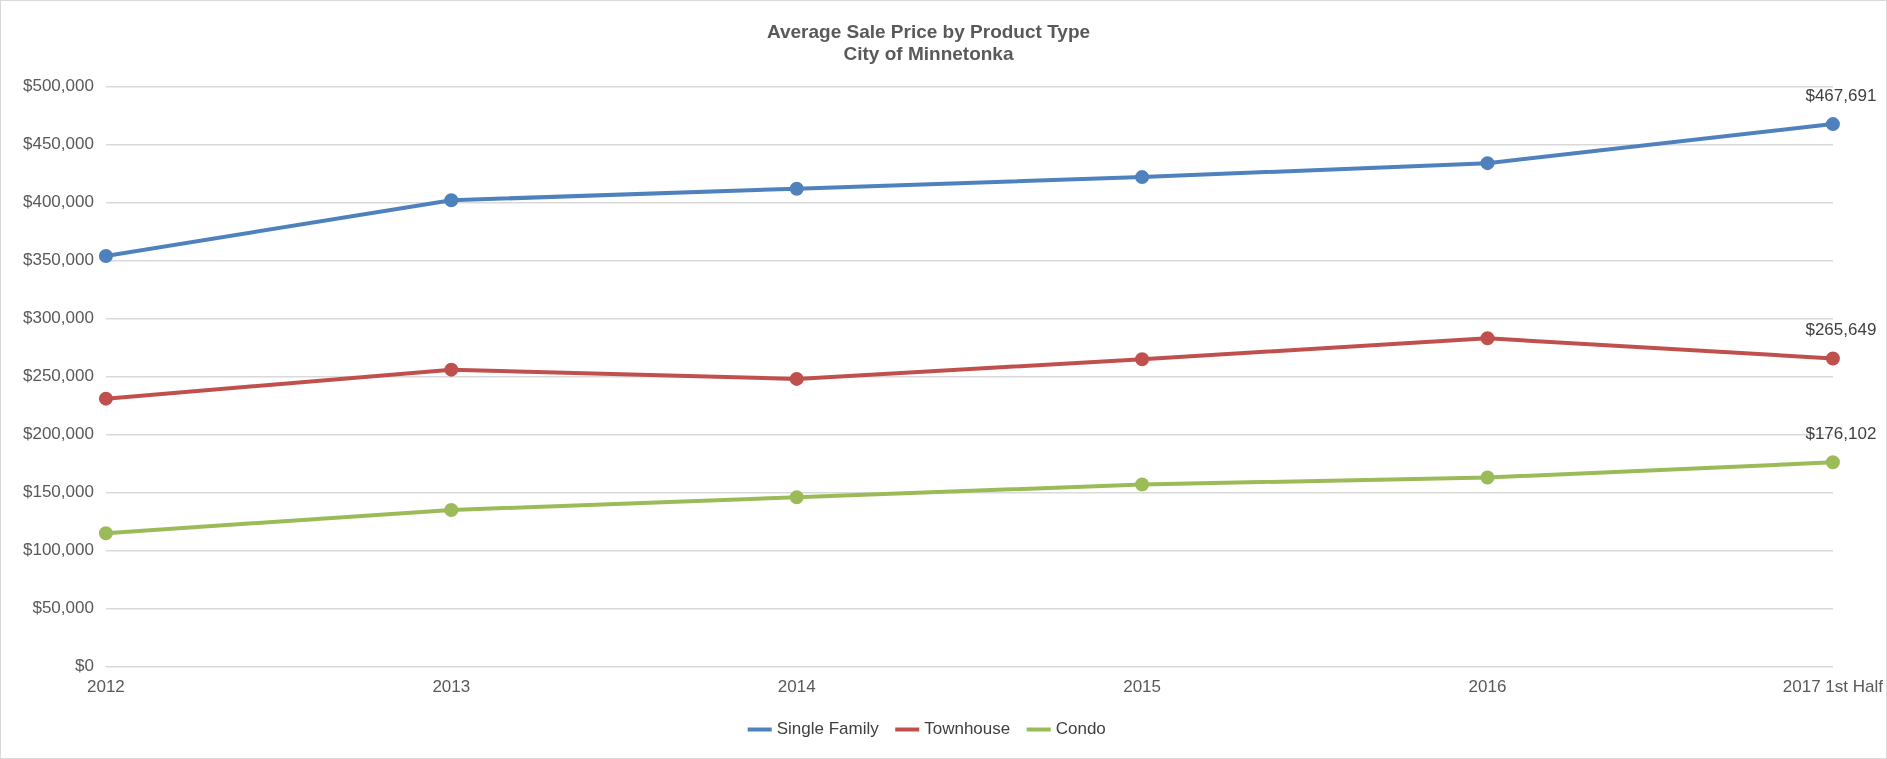 The image size is (1887, 759). Describe the element at coordinates (828, 729) in the screenshot. I see `legend-label: Single Family` at that location.